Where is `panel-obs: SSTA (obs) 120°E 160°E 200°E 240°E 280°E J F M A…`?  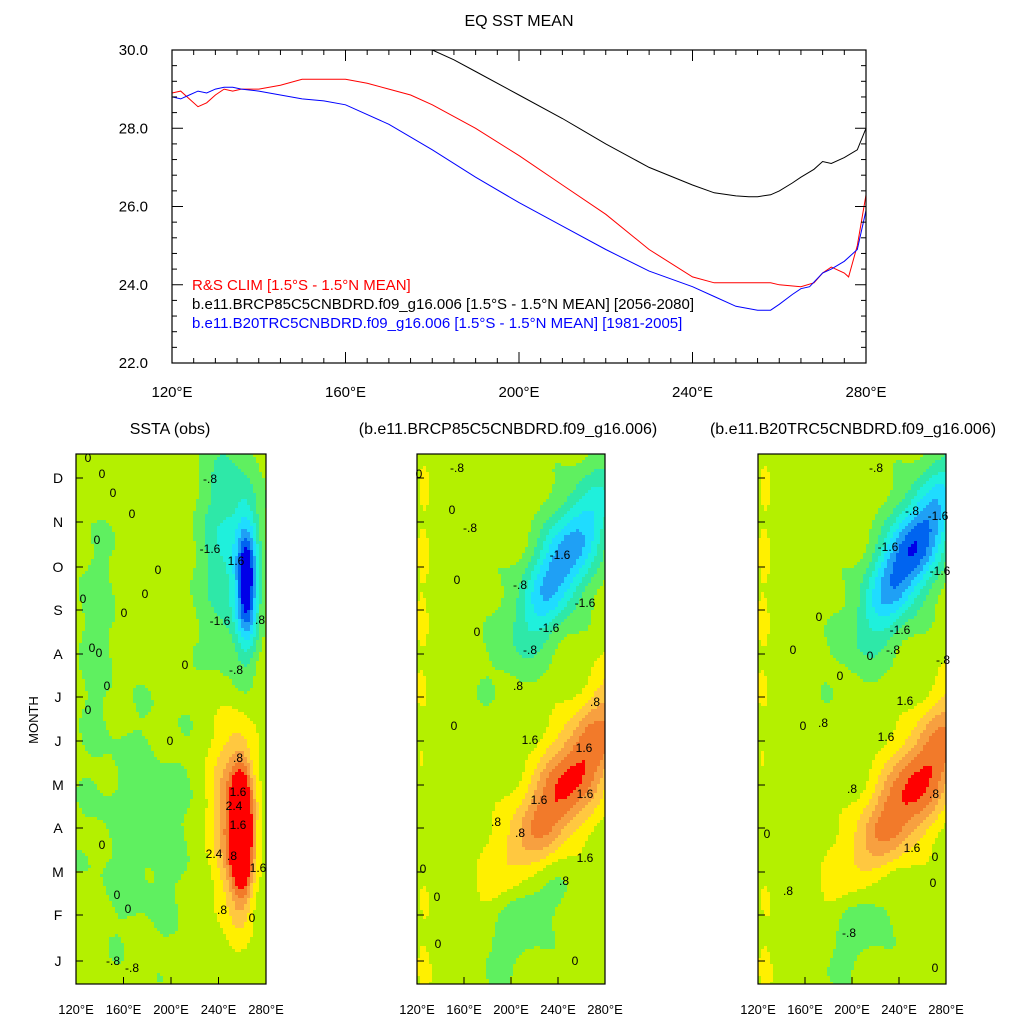
panel-obs: SSTA (obs) 120°E 160°E 200°E 240°E 280°E J F M A… is located at coordinates (168, 719).